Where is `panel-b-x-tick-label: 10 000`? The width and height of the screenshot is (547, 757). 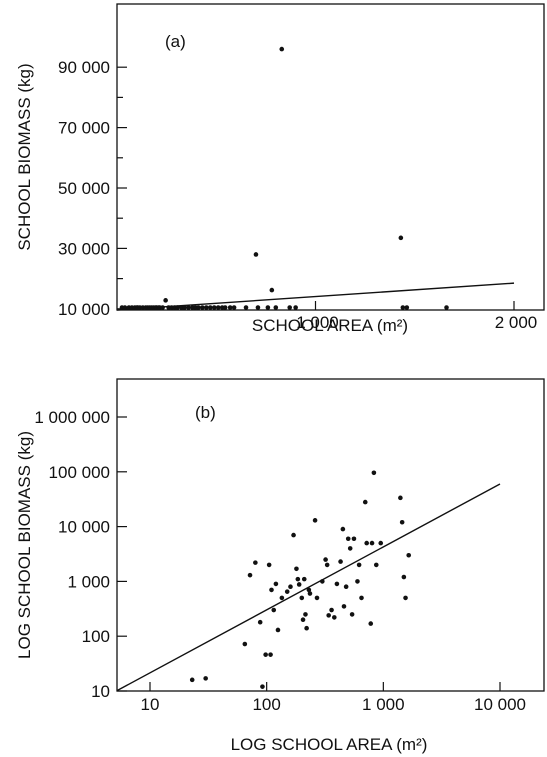 panel-b-x-tick-label: 10 000 is located at coordinates (500, 704).